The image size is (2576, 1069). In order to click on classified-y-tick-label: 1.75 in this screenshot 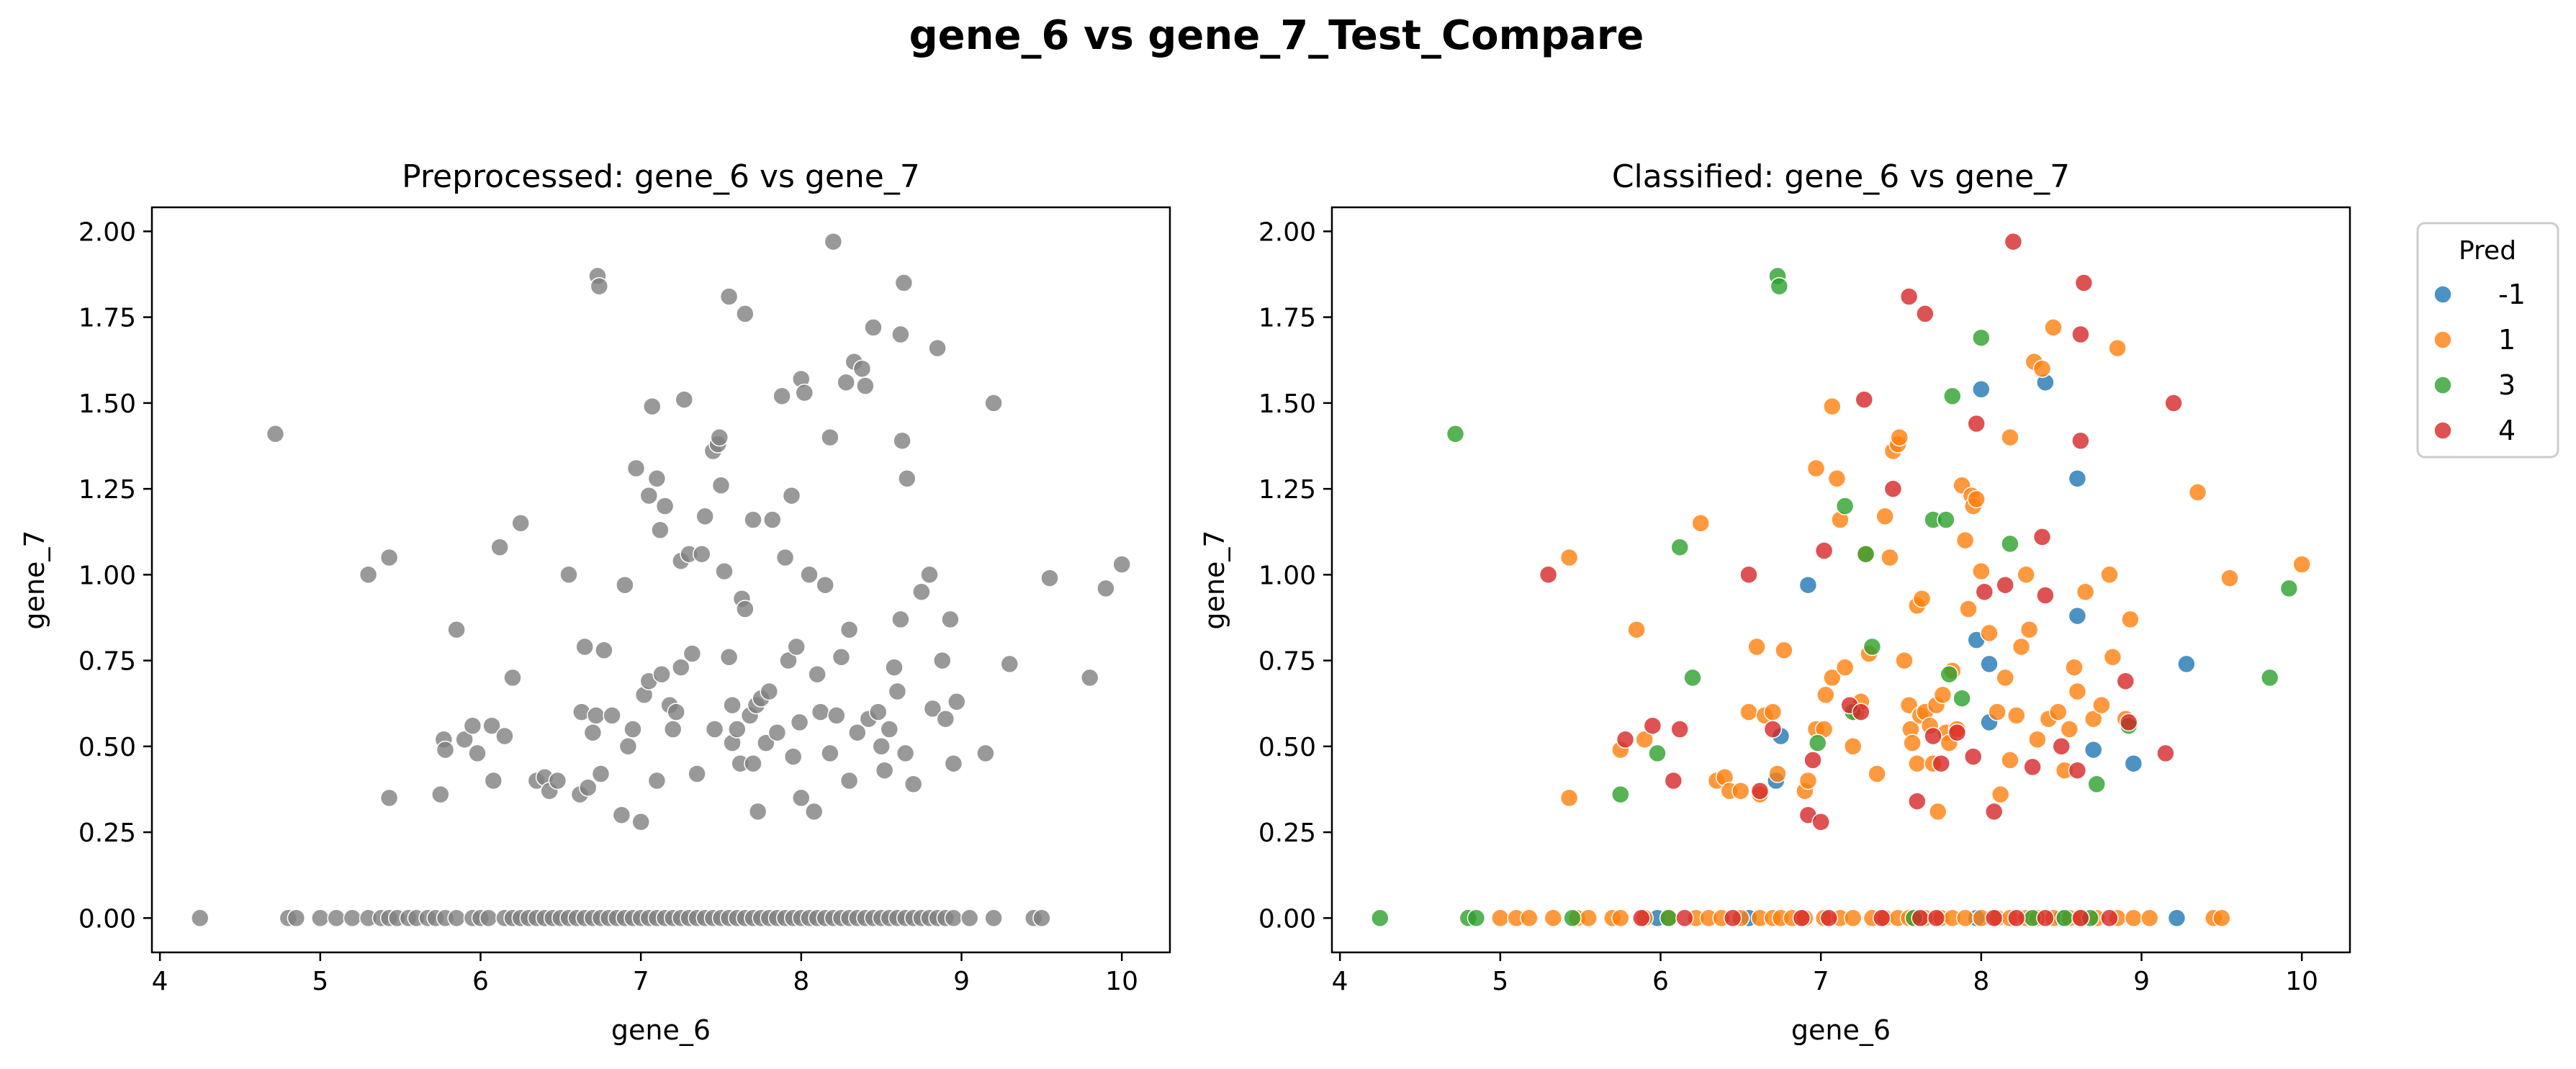, I will do `click(1287, 318)`.